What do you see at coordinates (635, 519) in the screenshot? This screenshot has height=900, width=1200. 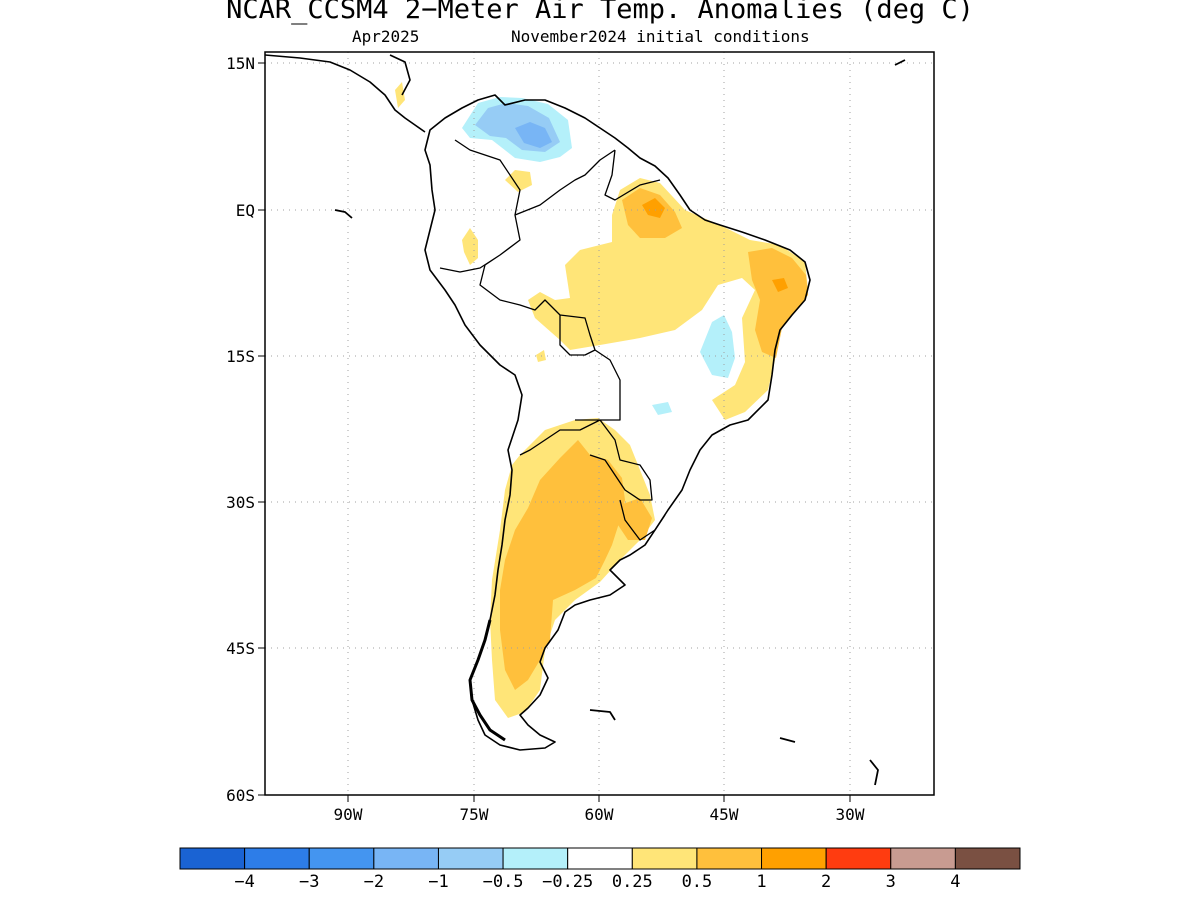 I see `positive-anomaly-uruguay` at bounding box center [635, 519].